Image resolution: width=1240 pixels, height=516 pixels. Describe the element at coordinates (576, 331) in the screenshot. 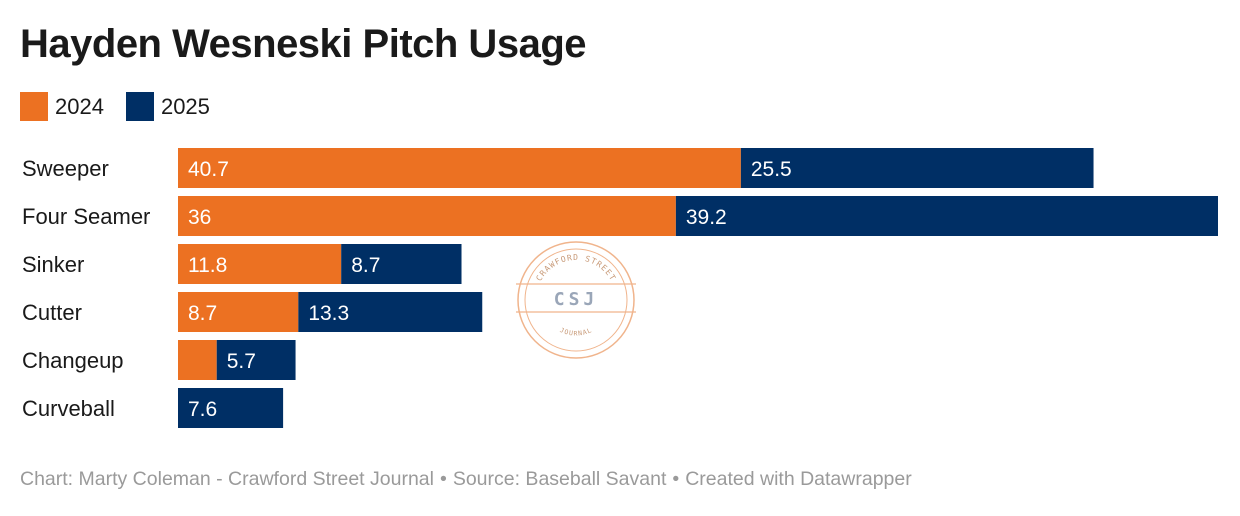

I see `svg-text: JOURNAL` at that location.